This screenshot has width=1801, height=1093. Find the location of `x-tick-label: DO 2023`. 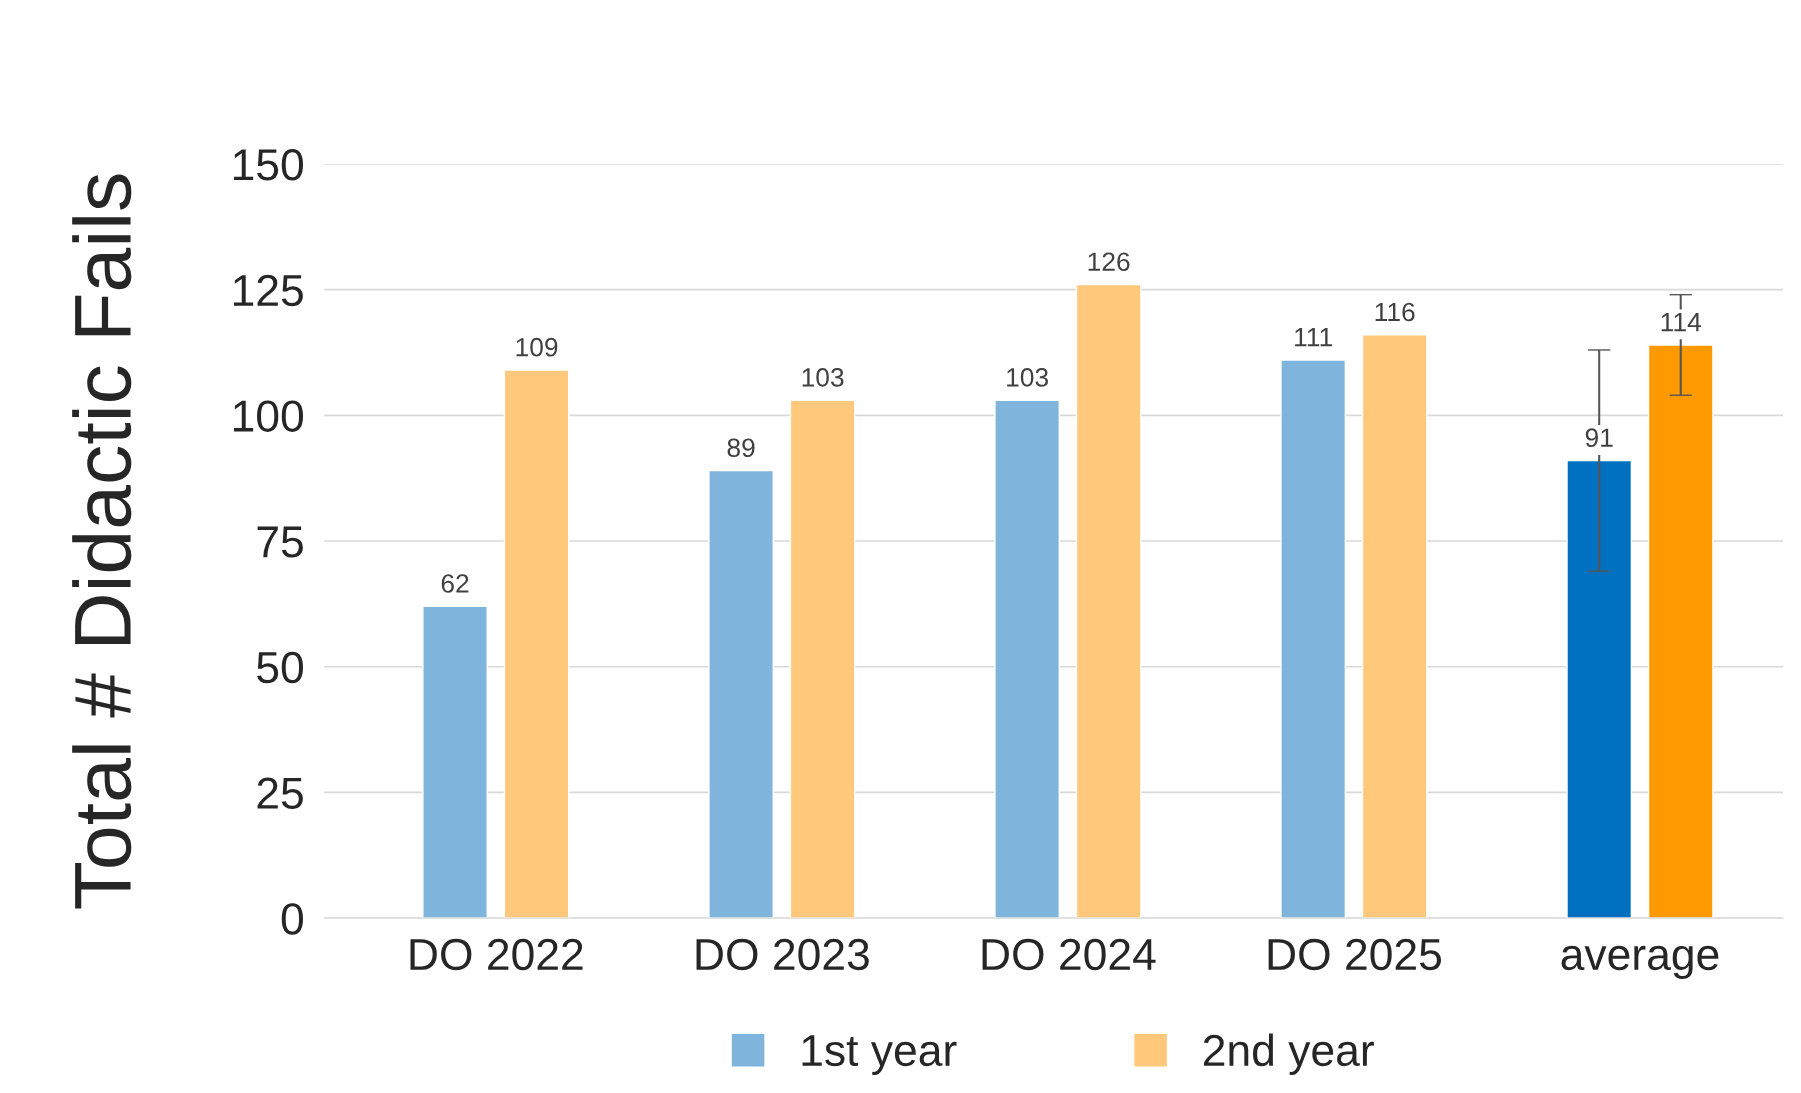

x-tick-label: DO 2023 is located at coordinates (782, 954).